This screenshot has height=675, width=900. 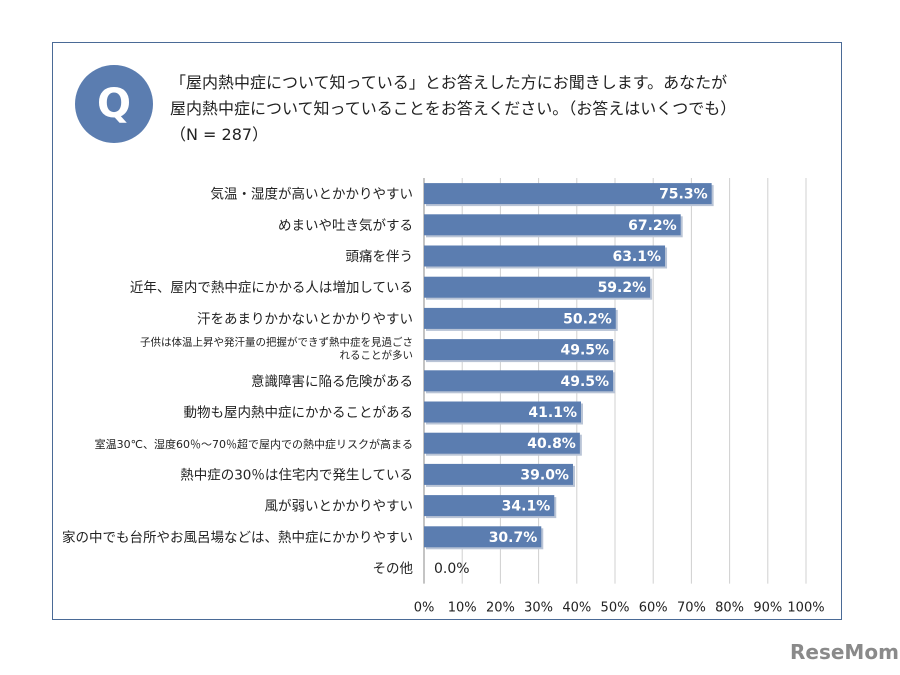 I want to click on x-tick-label: 10%, so click(x=462, y=608).